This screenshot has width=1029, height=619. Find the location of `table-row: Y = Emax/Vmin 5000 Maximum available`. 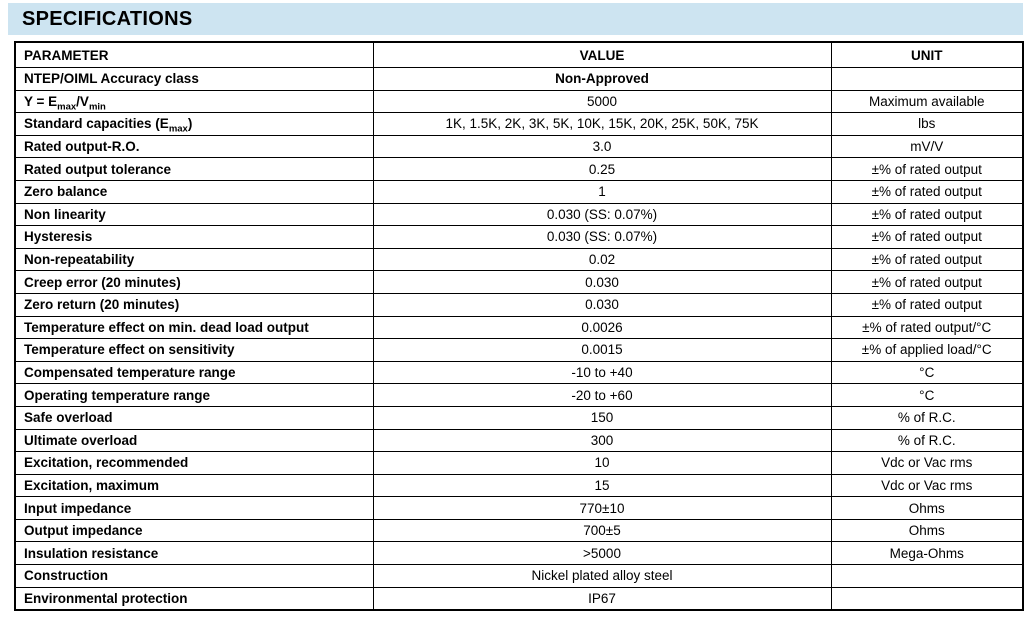

table-row: Y = Emax/Vmin 5000 Maximum available is located at coordinates (519, 101).